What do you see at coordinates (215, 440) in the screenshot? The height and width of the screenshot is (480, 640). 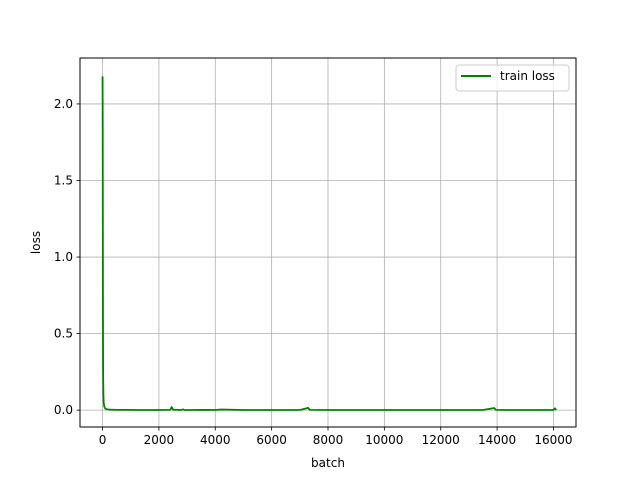 I see `x-tick-label: 4000` at bounding box center [215, 440].